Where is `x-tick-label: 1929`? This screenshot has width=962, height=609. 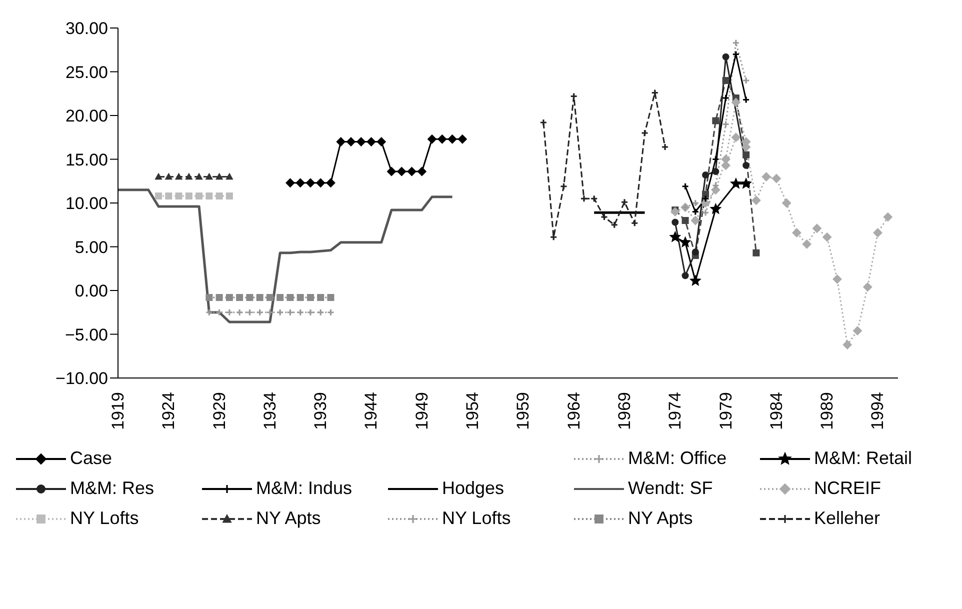
x-tick-label: 1929 is located at coordinates (219, 411).